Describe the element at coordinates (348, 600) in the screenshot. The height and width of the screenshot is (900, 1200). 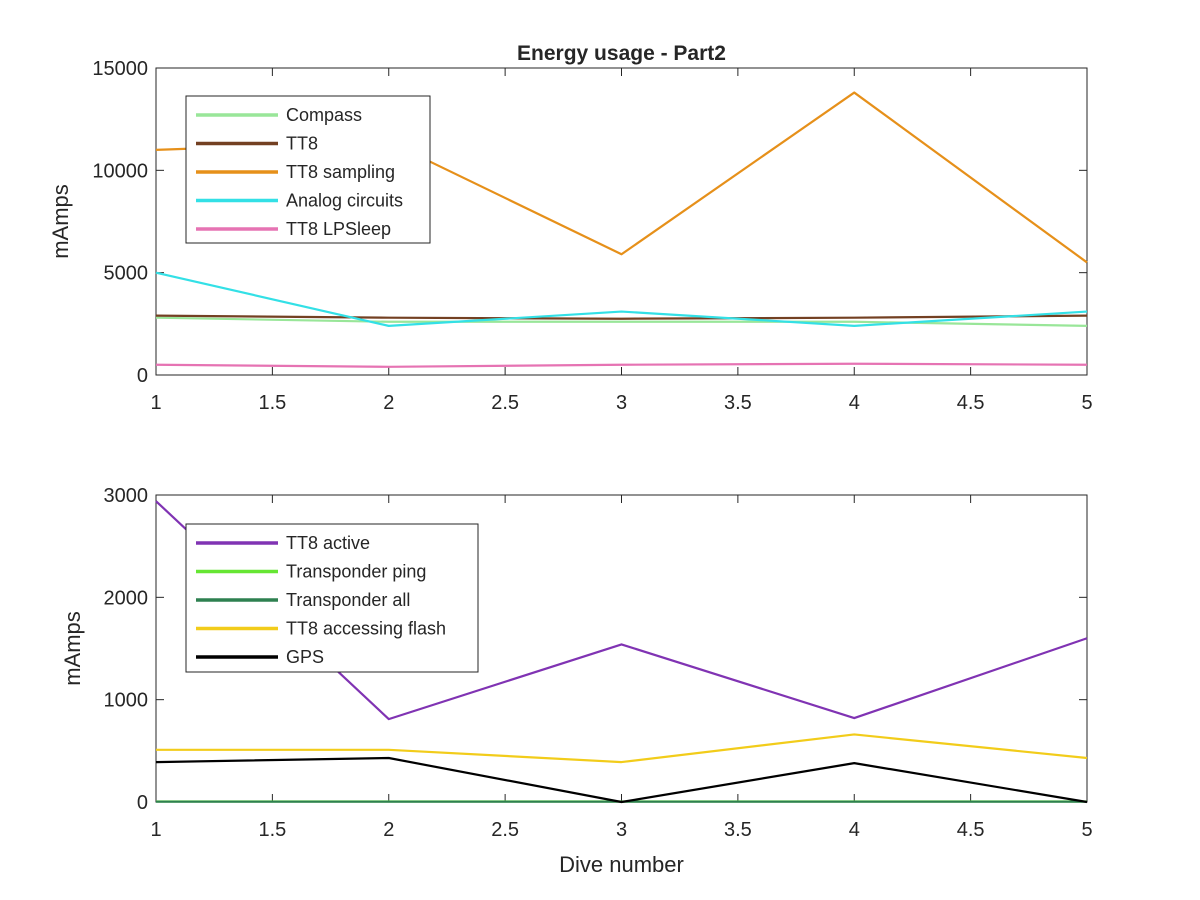
I see `legend-entry: Transponder all` at that location.